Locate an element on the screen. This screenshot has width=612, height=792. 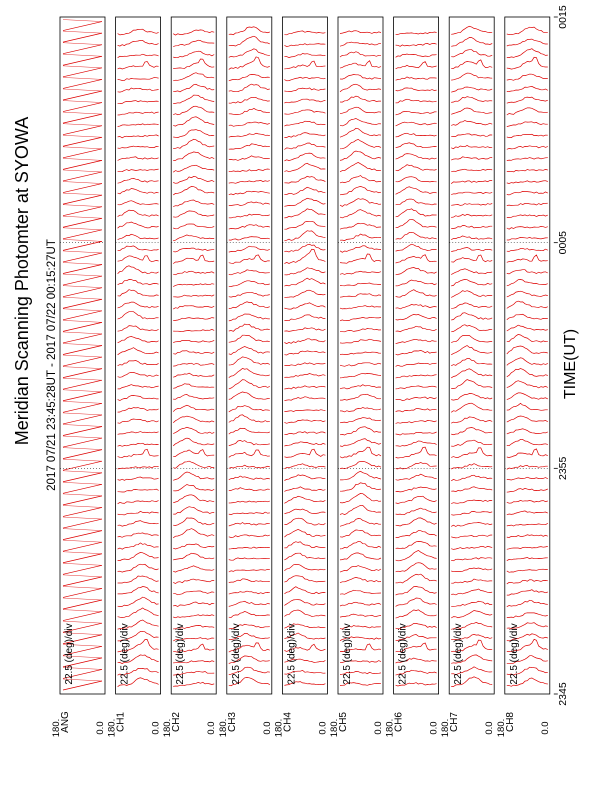
panel-label: CH3 is located at coordinates (232, 722).